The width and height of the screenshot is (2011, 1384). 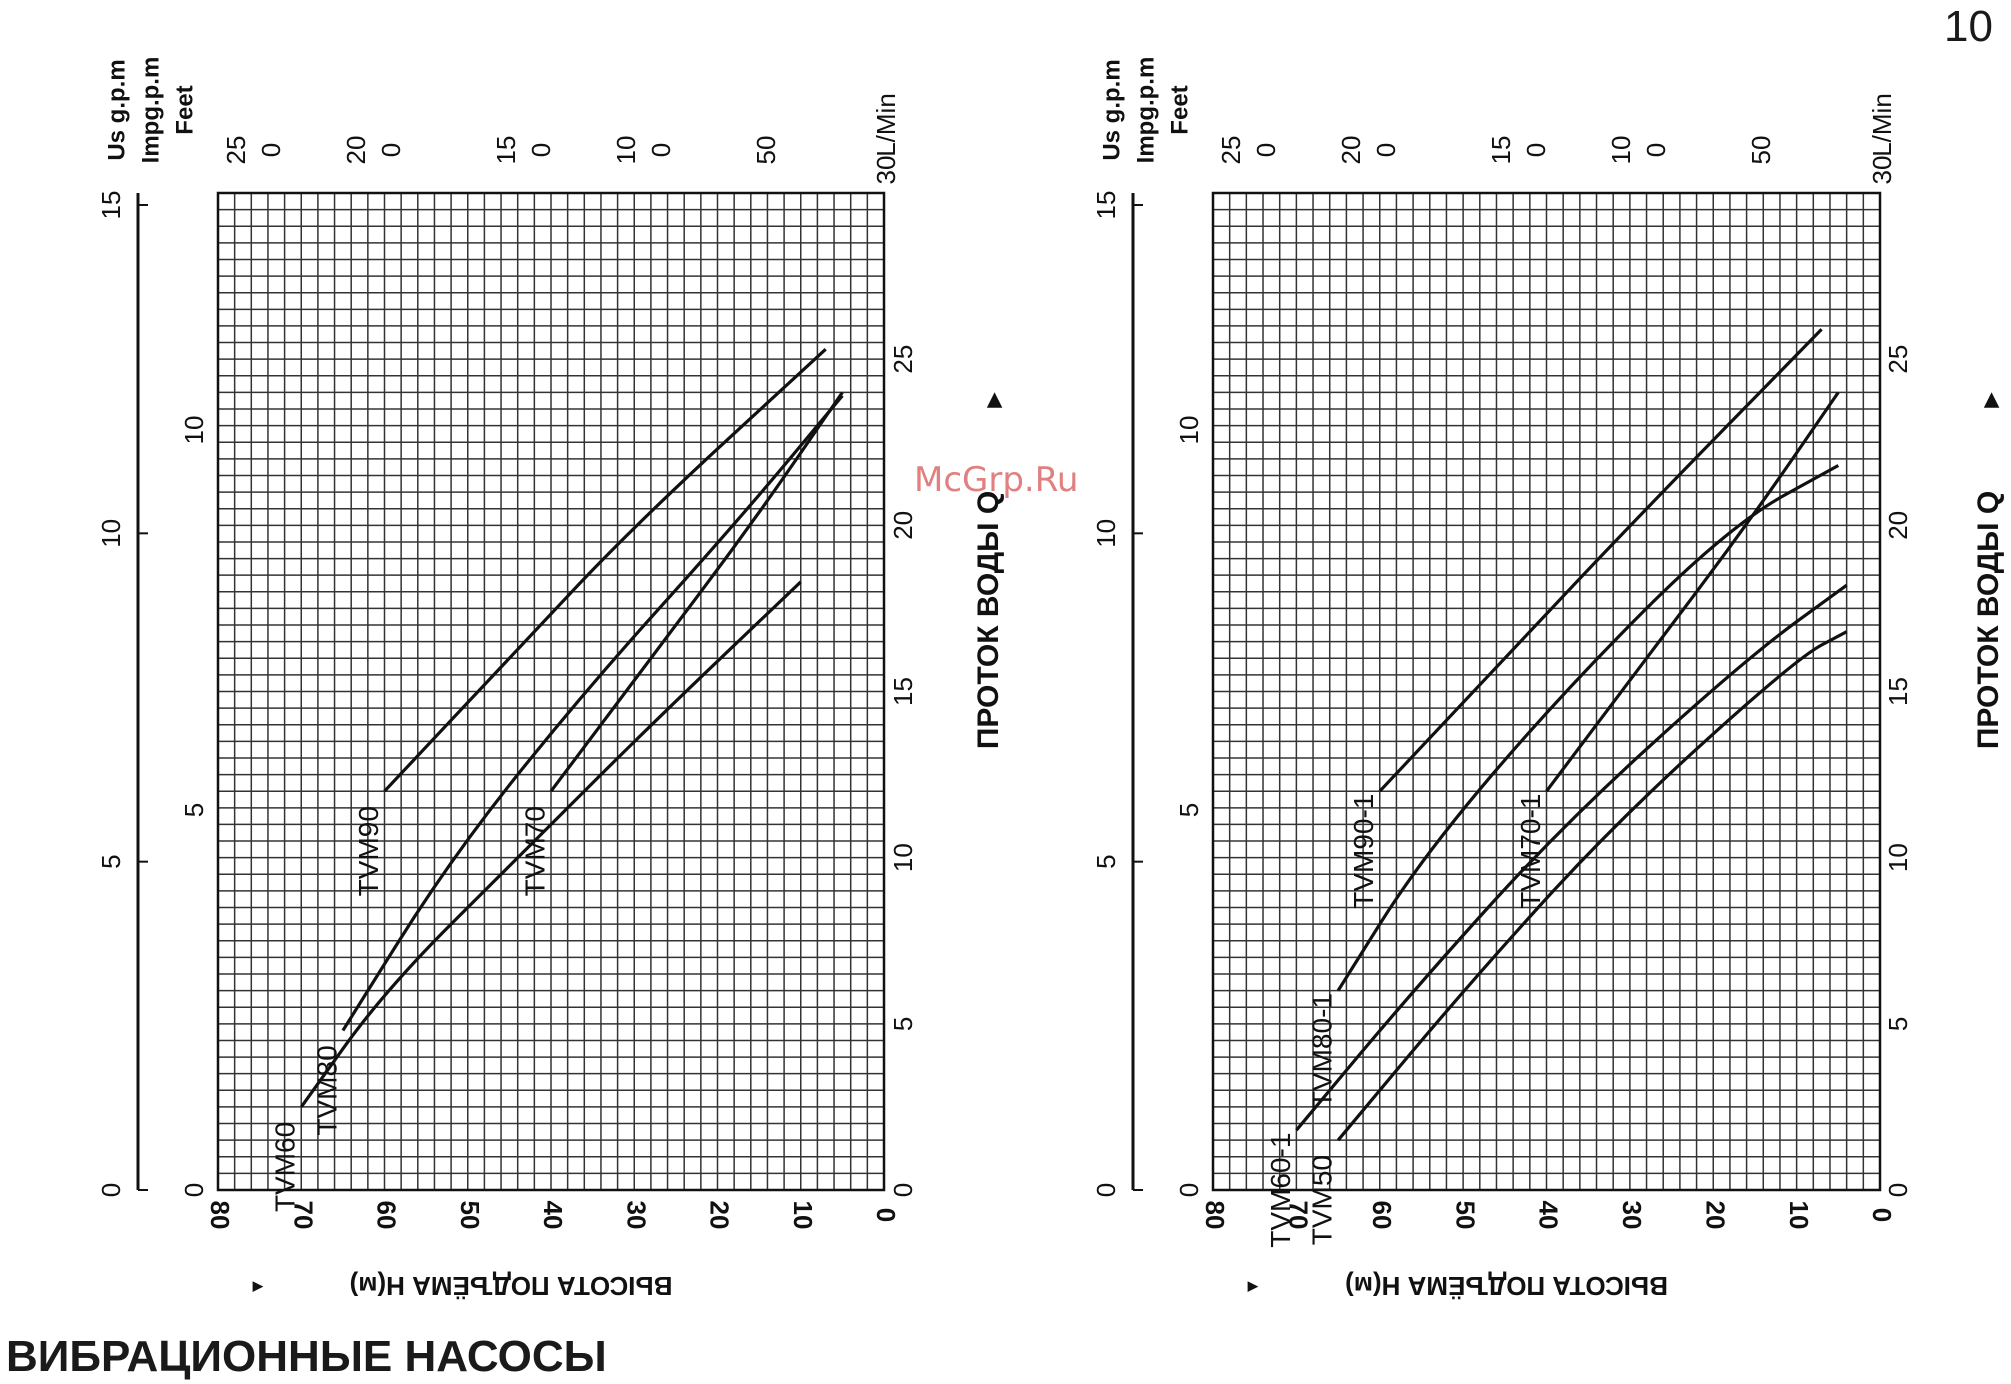 I want to click on flow-unit-label: L/Min, so click(x=886, y=125).